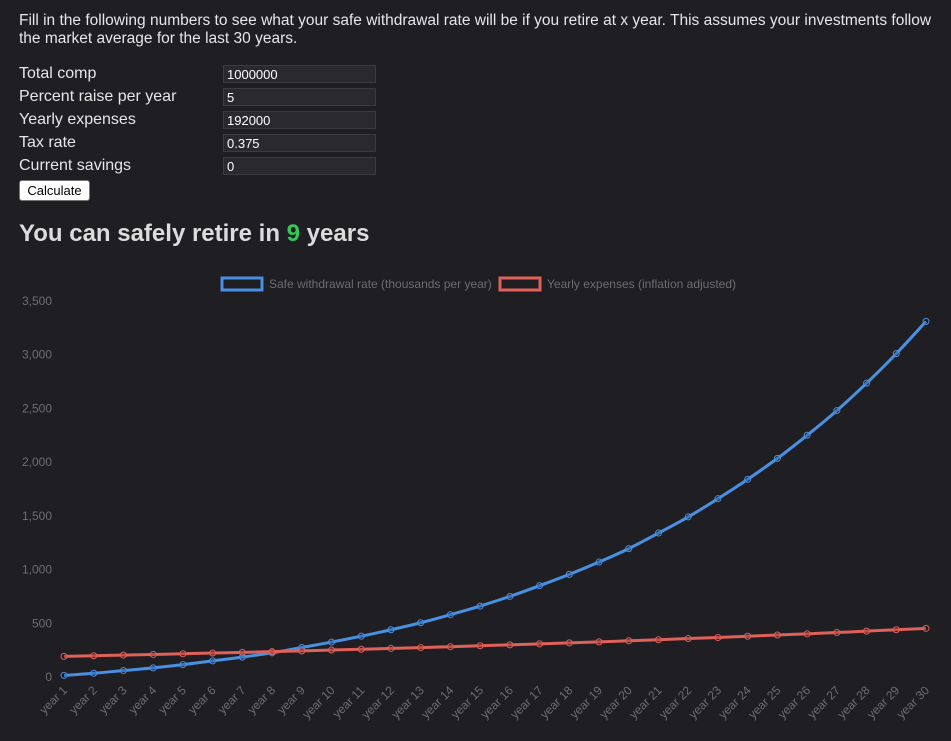  Describe the element at coordinates (42, 623) in the screenshot. I see `y-tick-label: 500` at that location.